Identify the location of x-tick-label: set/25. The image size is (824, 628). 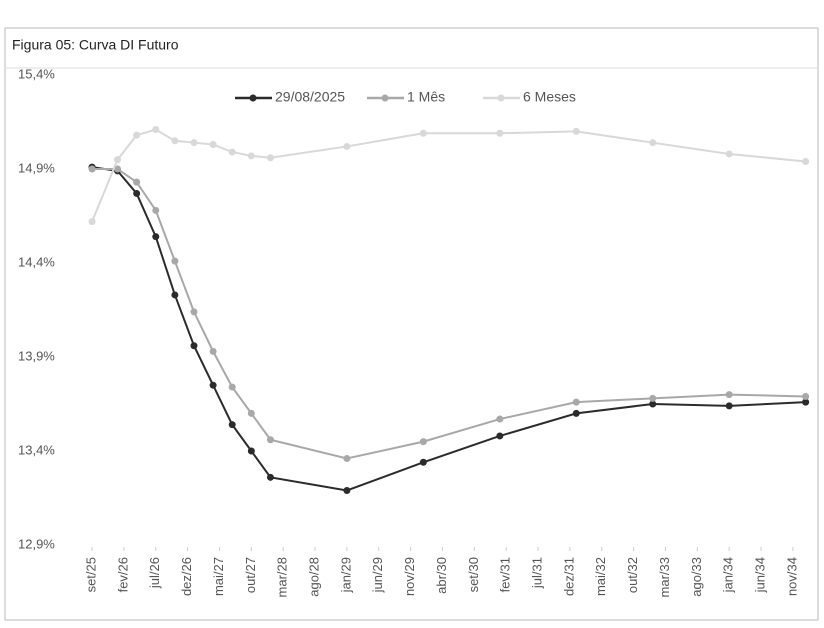
(90, 574).